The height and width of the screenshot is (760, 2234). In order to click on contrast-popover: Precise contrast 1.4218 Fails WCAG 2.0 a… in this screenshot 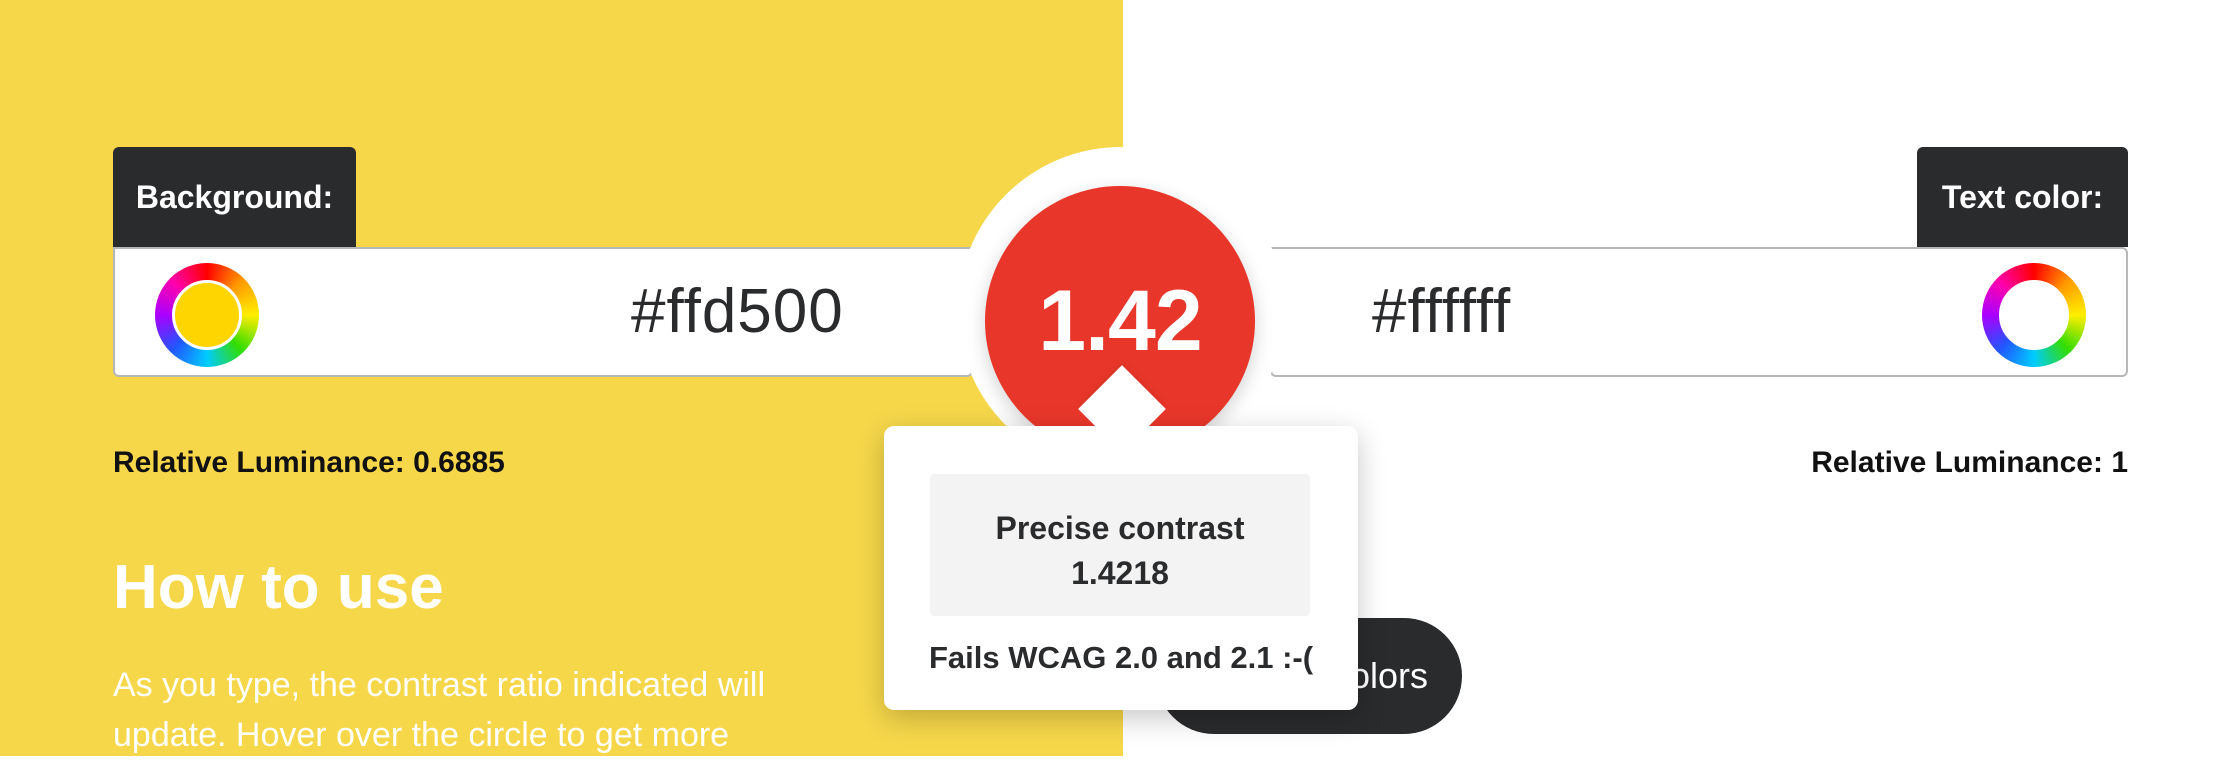, I will do `click(1121, 568)`.